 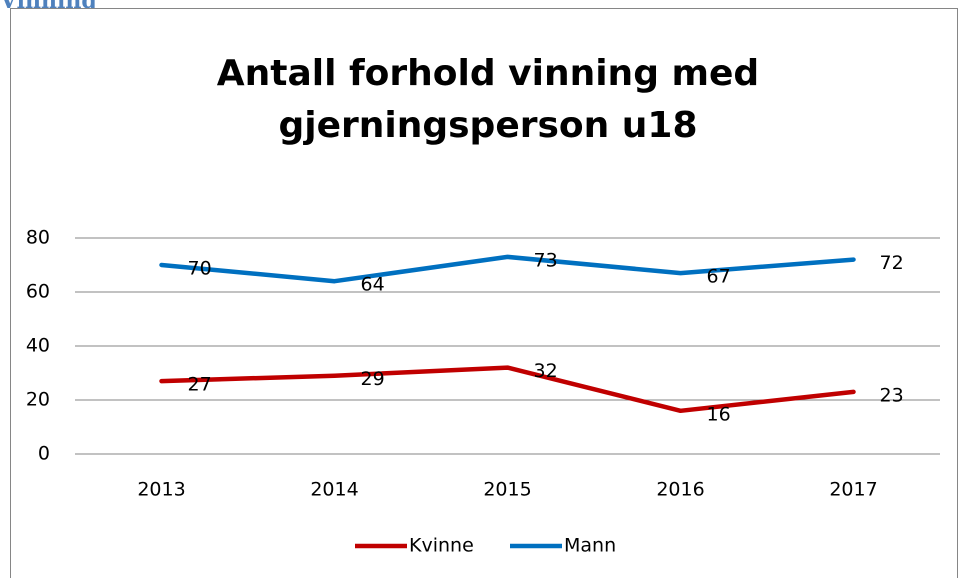 I want to click on data-label: 32, so click(x=546, y=371).